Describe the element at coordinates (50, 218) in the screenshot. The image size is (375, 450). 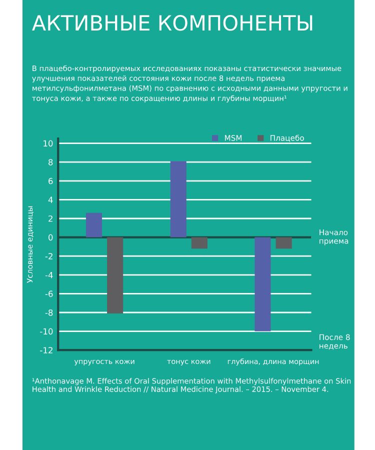
I see `y-tick-label: 2` at that location.